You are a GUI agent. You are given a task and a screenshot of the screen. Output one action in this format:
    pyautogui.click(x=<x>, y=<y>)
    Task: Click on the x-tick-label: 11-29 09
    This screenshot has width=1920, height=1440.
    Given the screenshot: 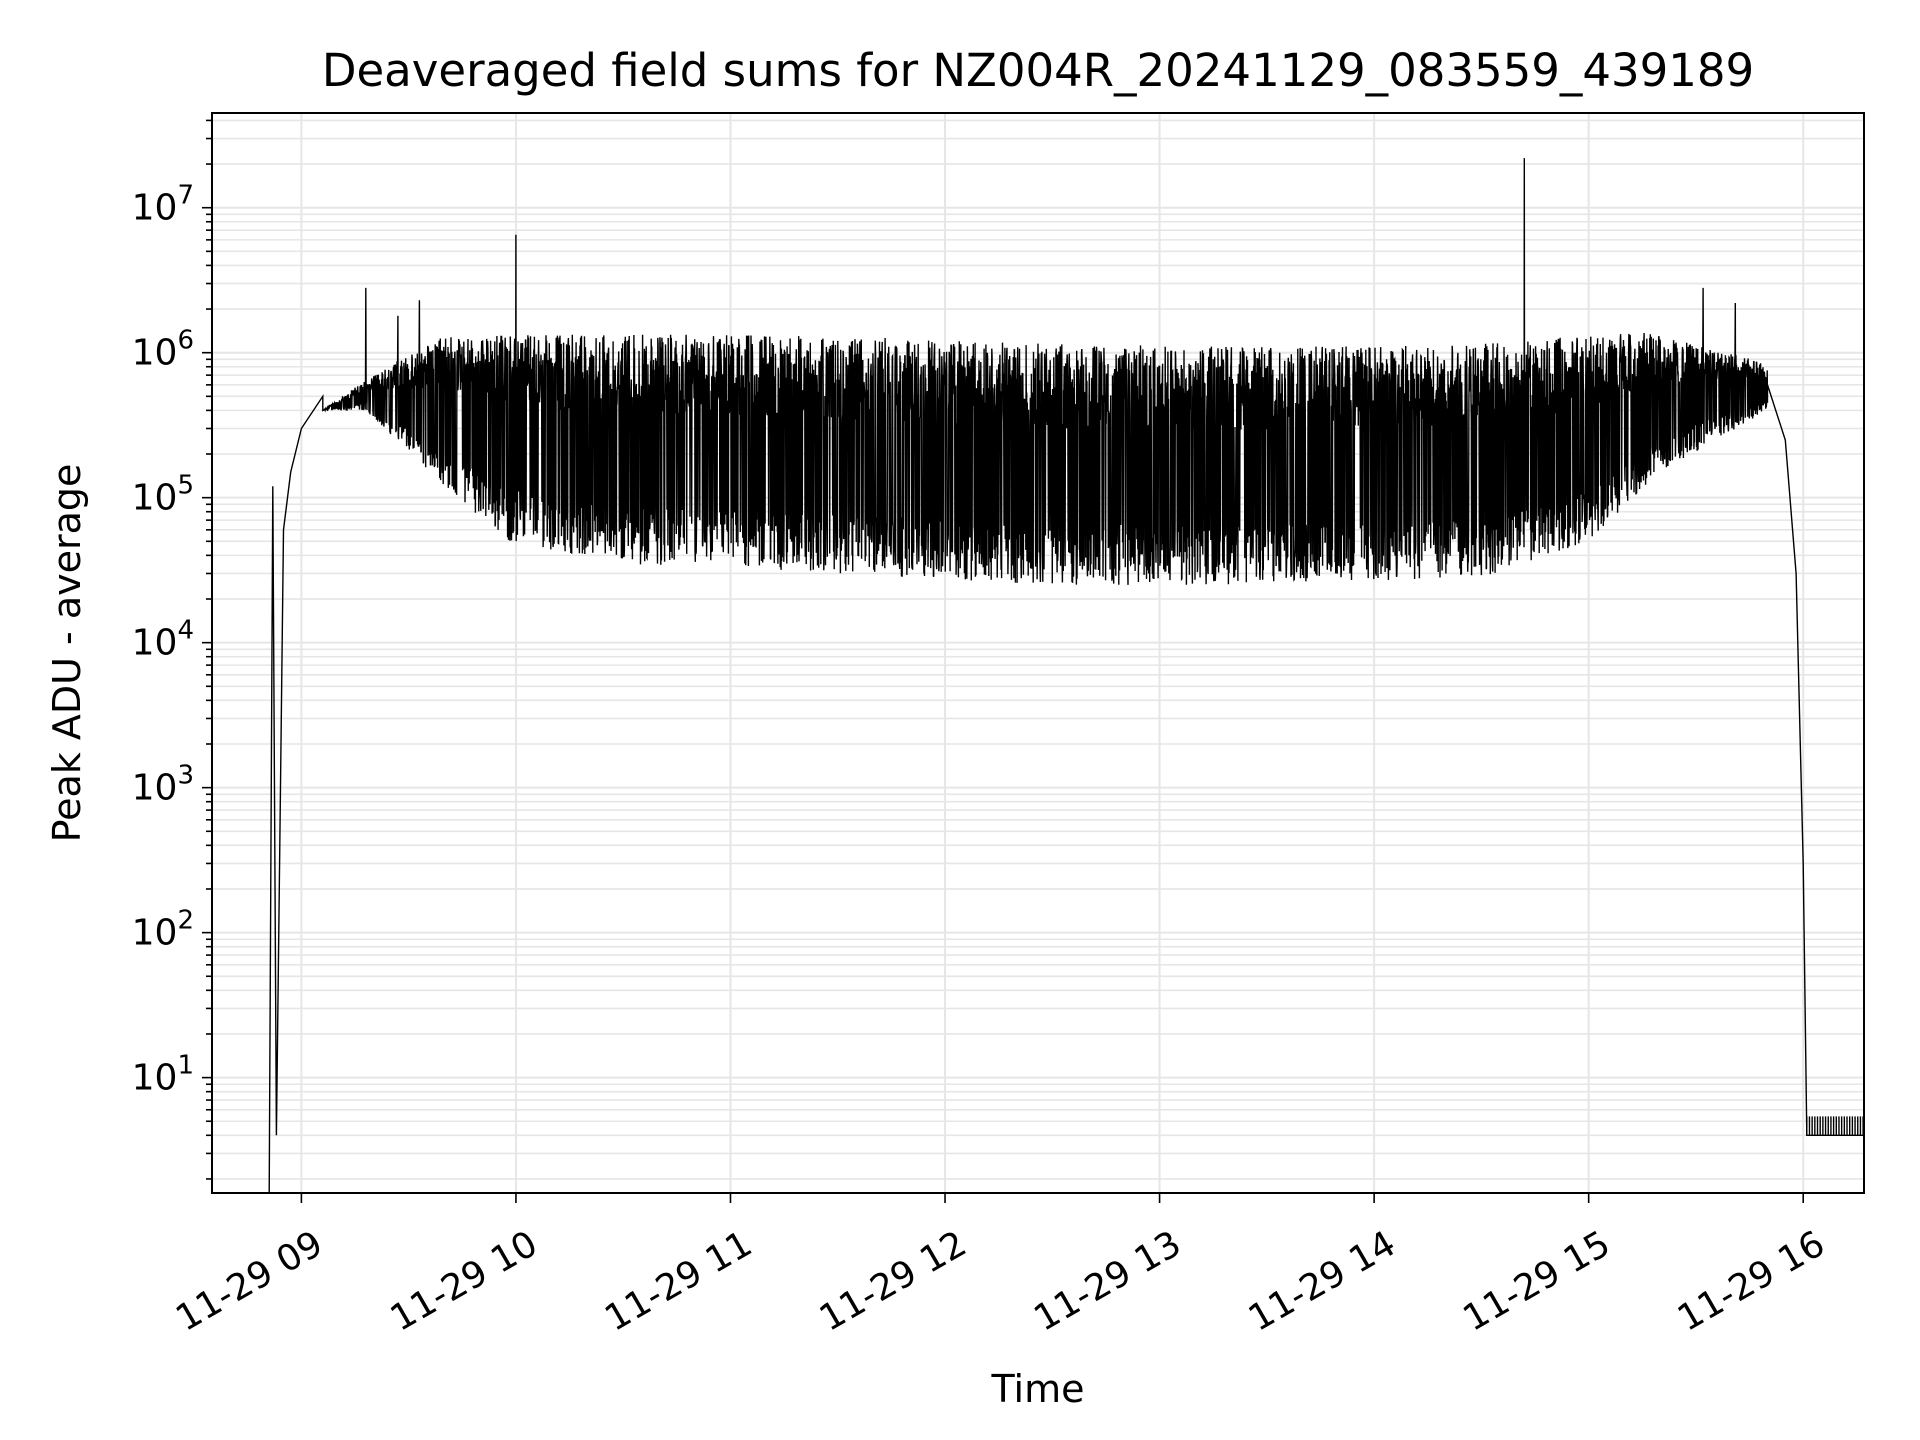 What is the action you would take?
    pyautogui.click(x=249, y=1281)
    